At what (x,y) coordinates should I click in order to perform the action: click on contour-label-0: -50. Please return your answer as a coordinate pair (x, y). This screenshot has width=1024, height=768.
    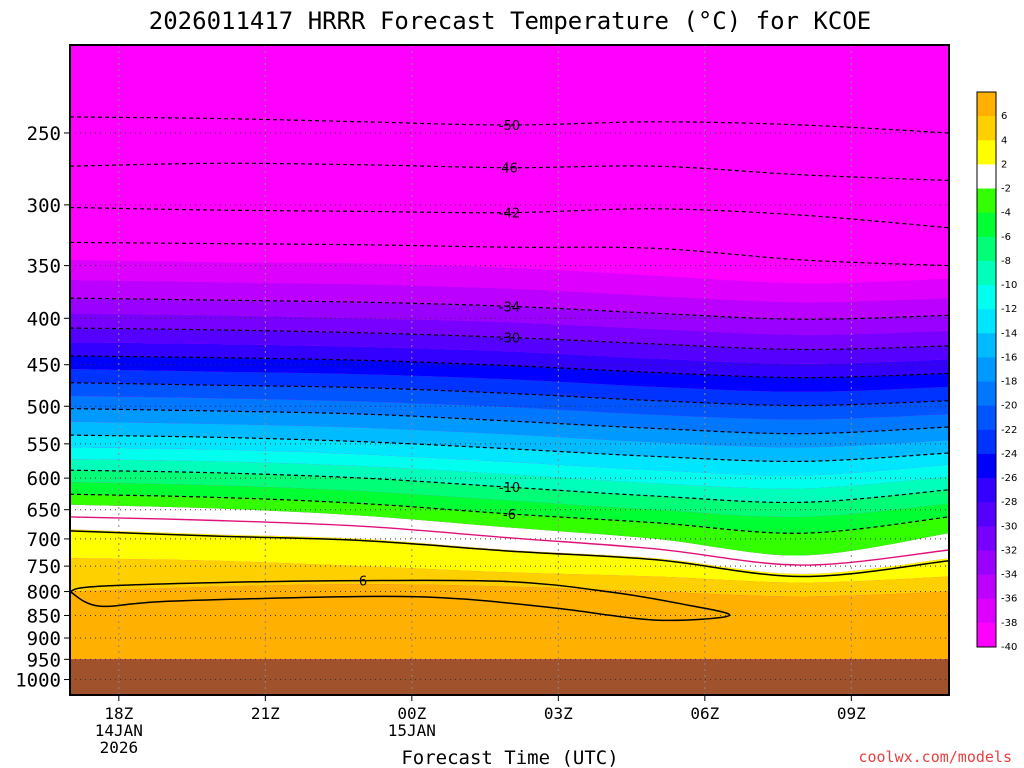
    Looking at the image, I should click on (509, 126).